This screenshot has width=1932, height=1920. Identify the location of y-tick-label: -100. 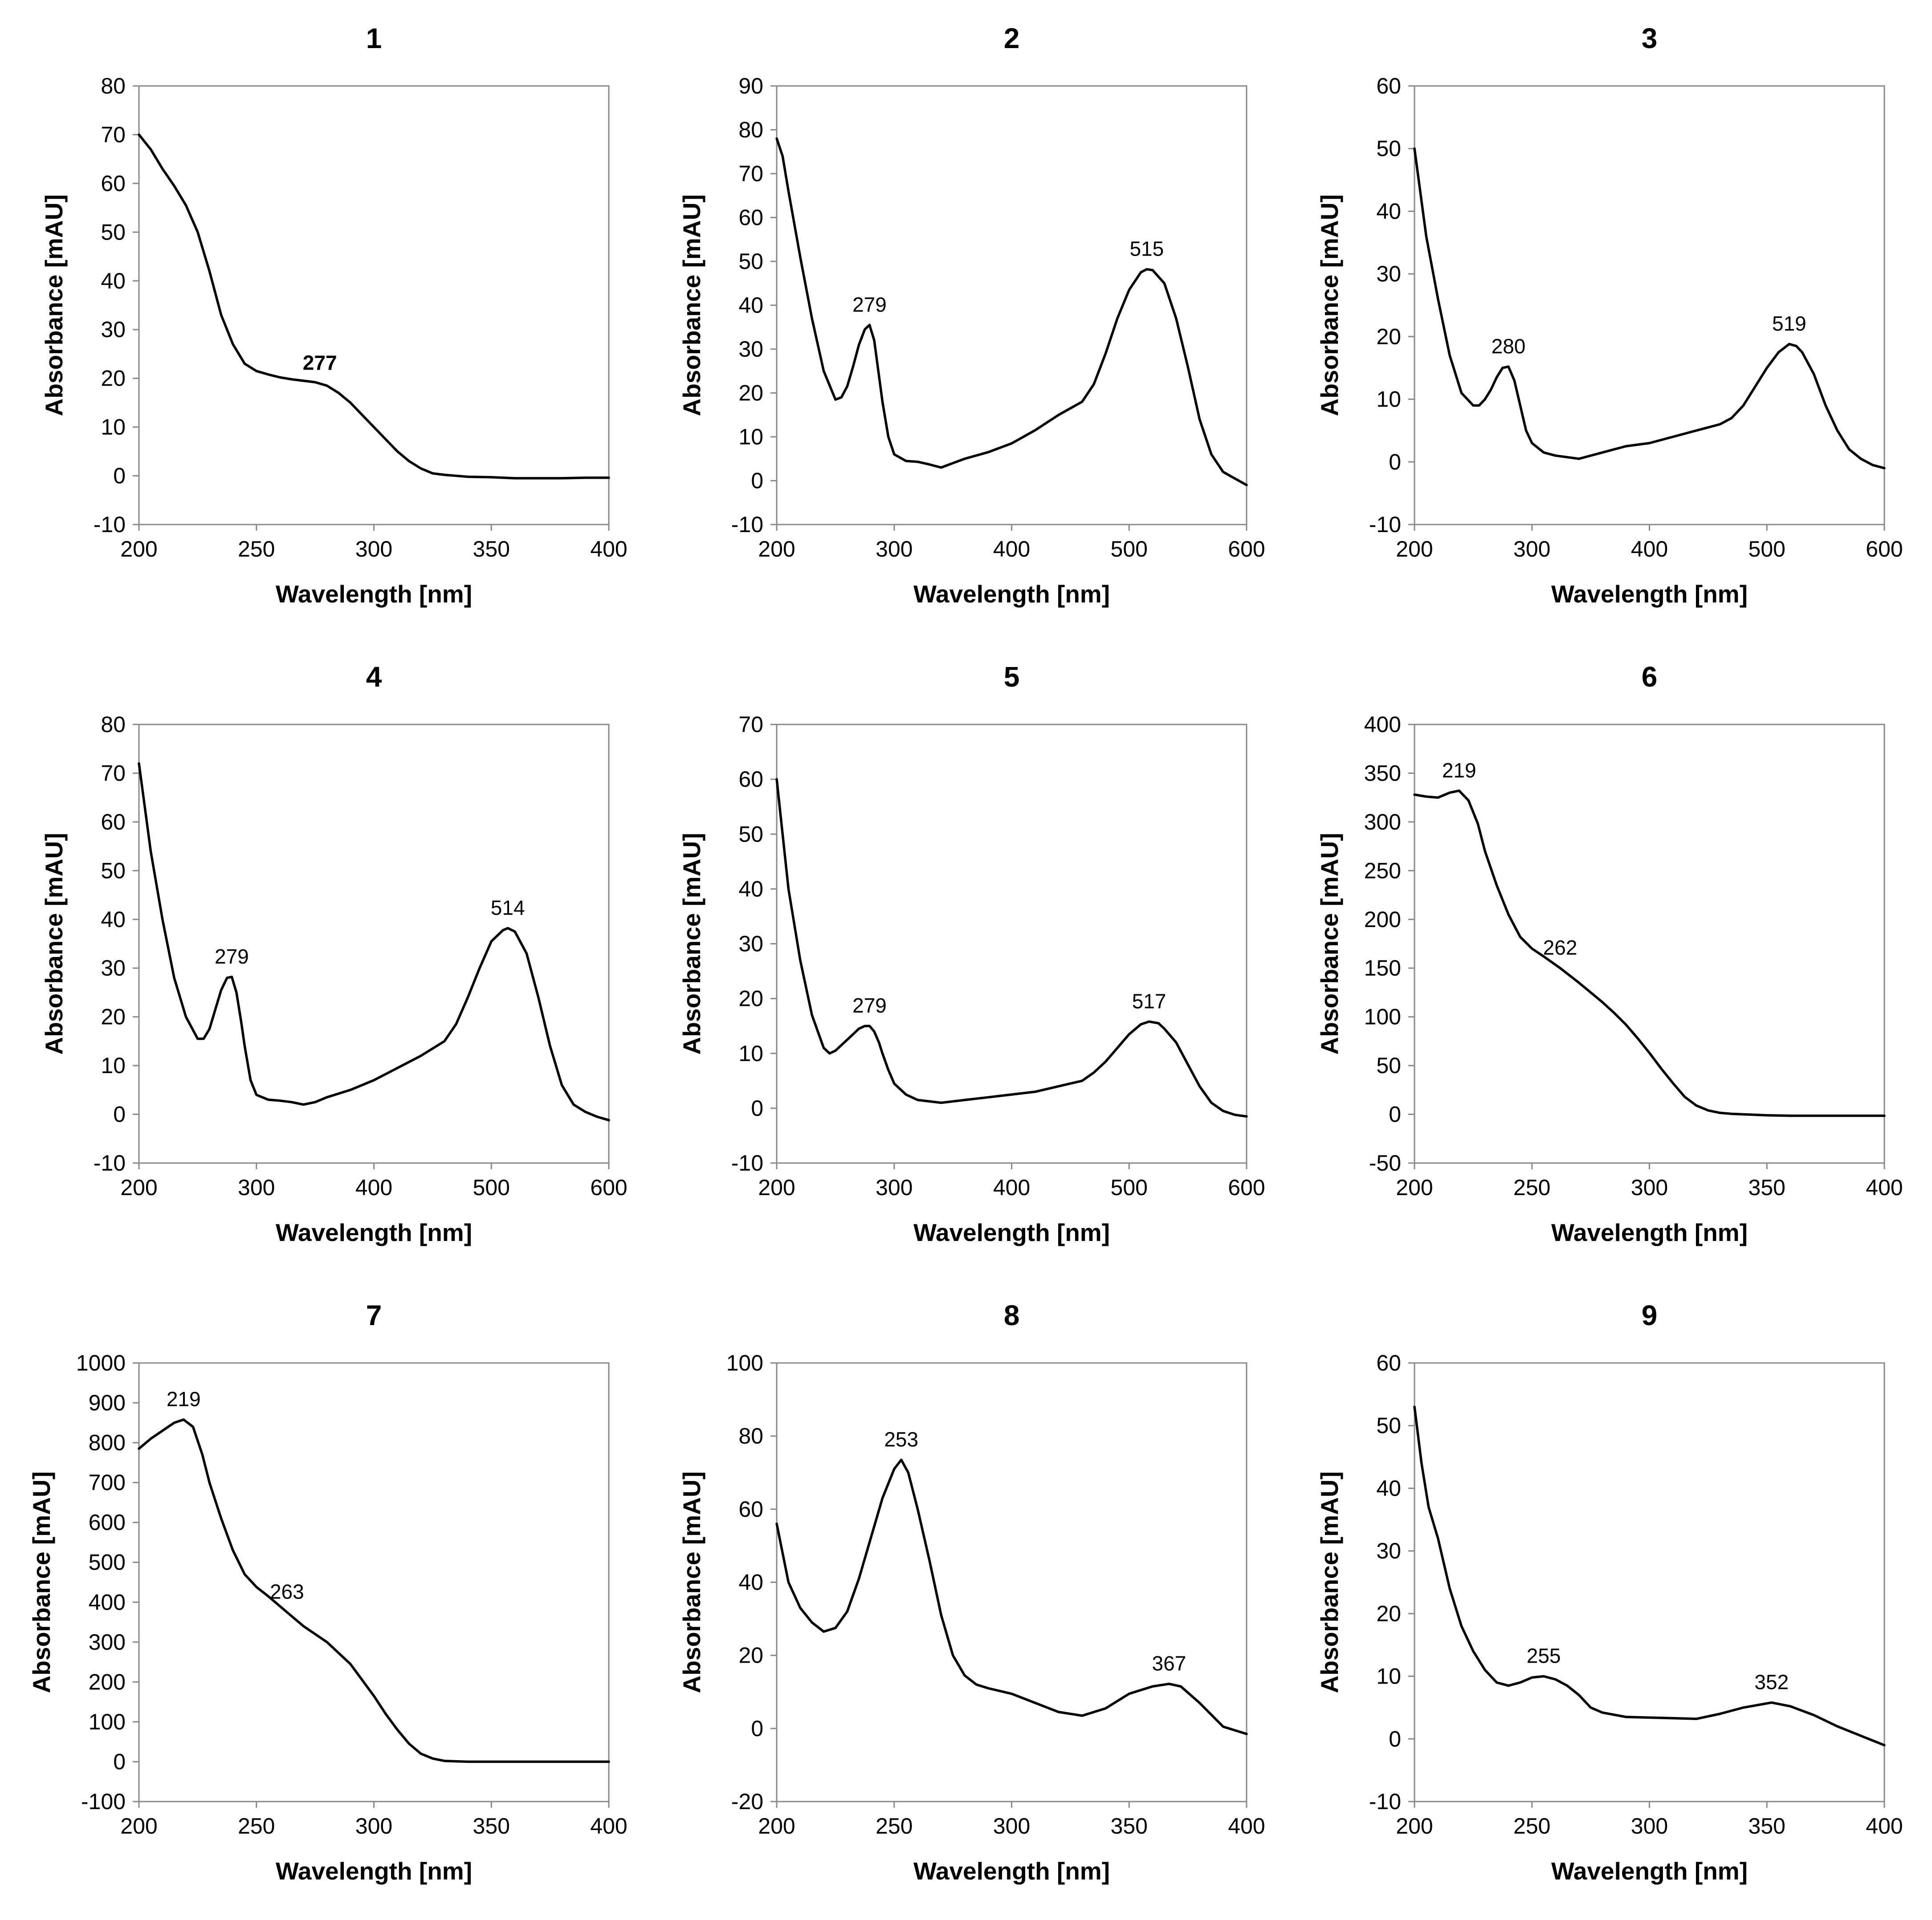
(103, 1801).